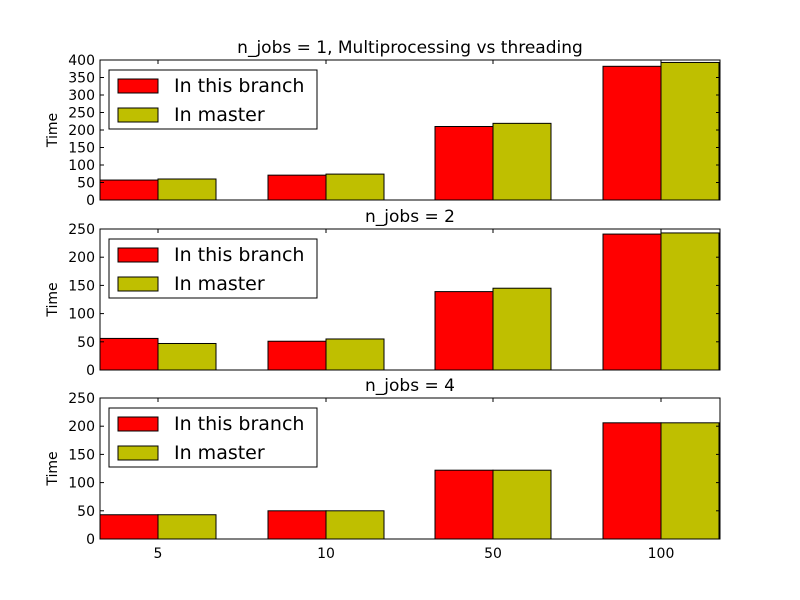  Describe the element at coordinates (81, 61) in the screenshot. I see `y-tick-label: 400` at that location.